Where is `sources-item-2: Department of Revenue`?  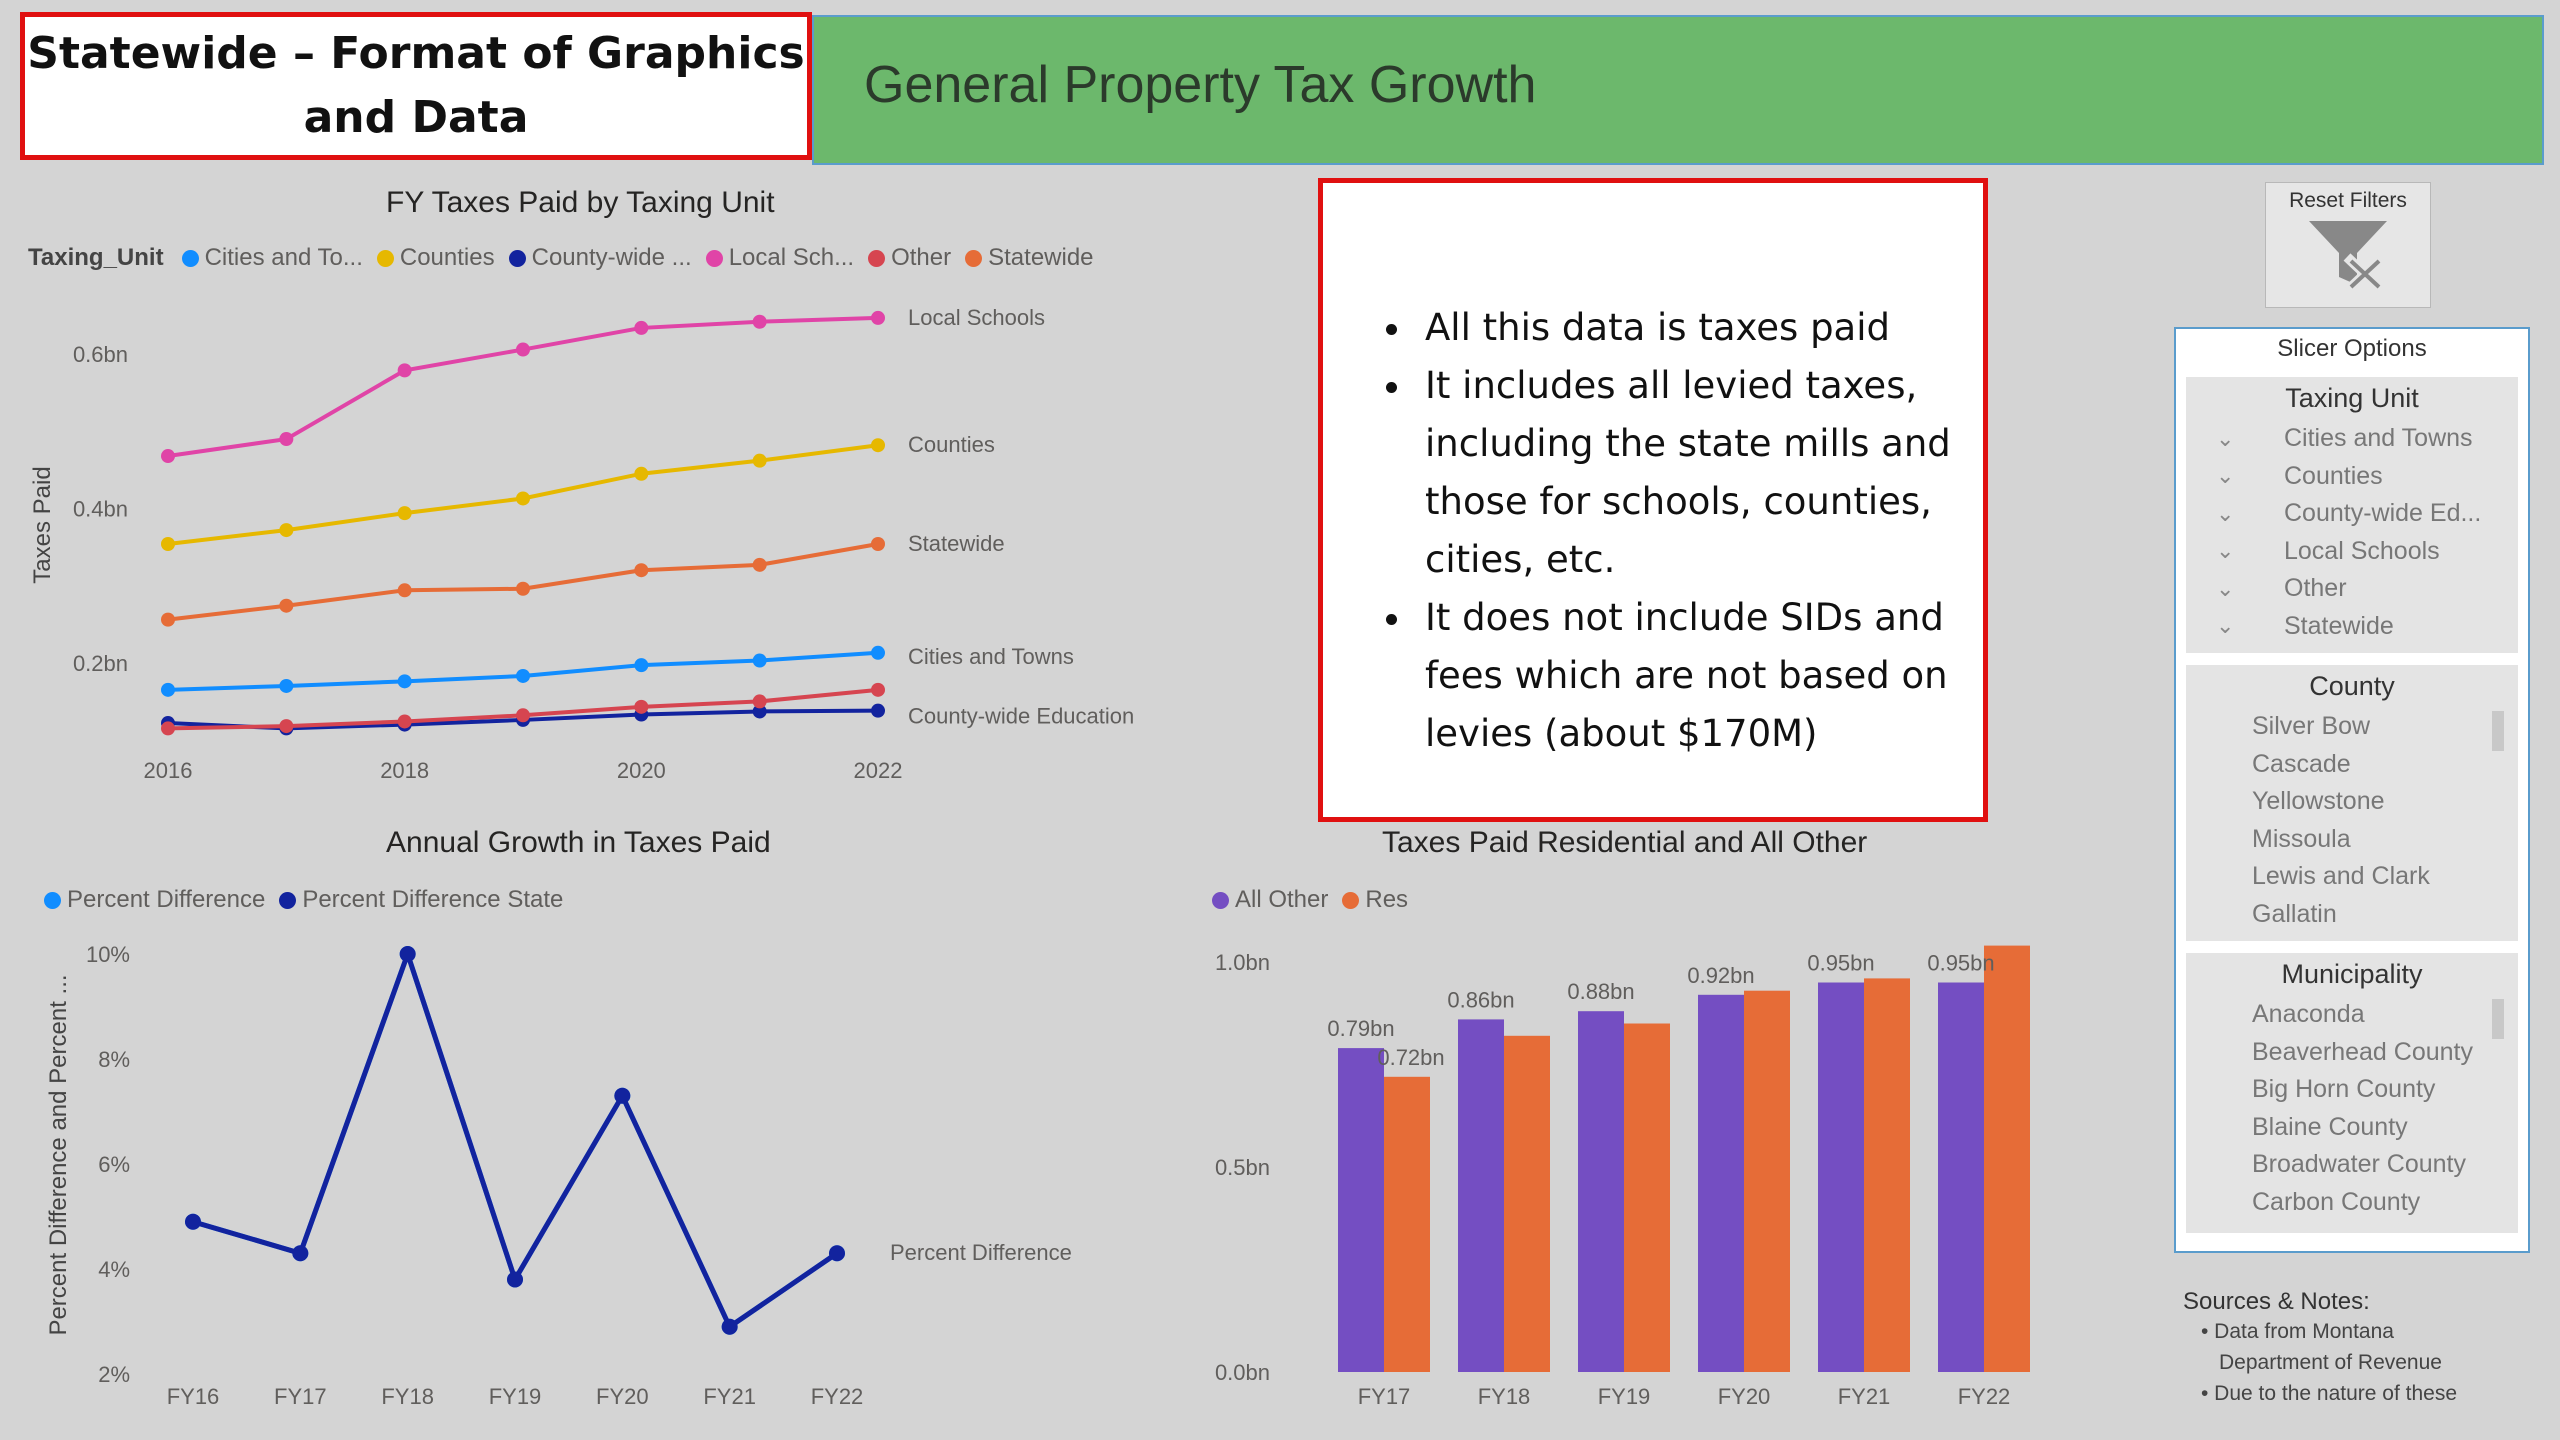 sources-item-2: Department of Revenue is located at coordinates (2330, 1362).